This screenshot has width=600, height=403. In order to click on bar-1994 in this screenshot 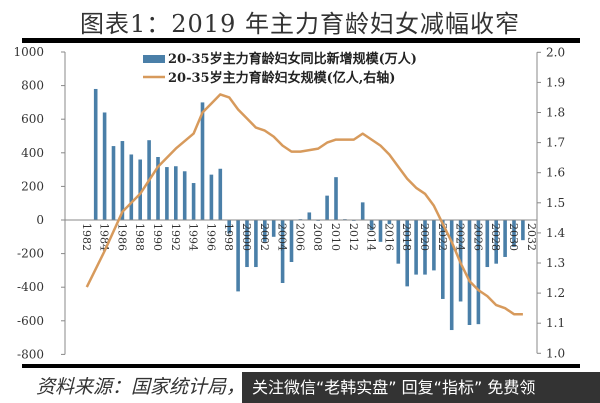, I will do `click(193, 201)`.